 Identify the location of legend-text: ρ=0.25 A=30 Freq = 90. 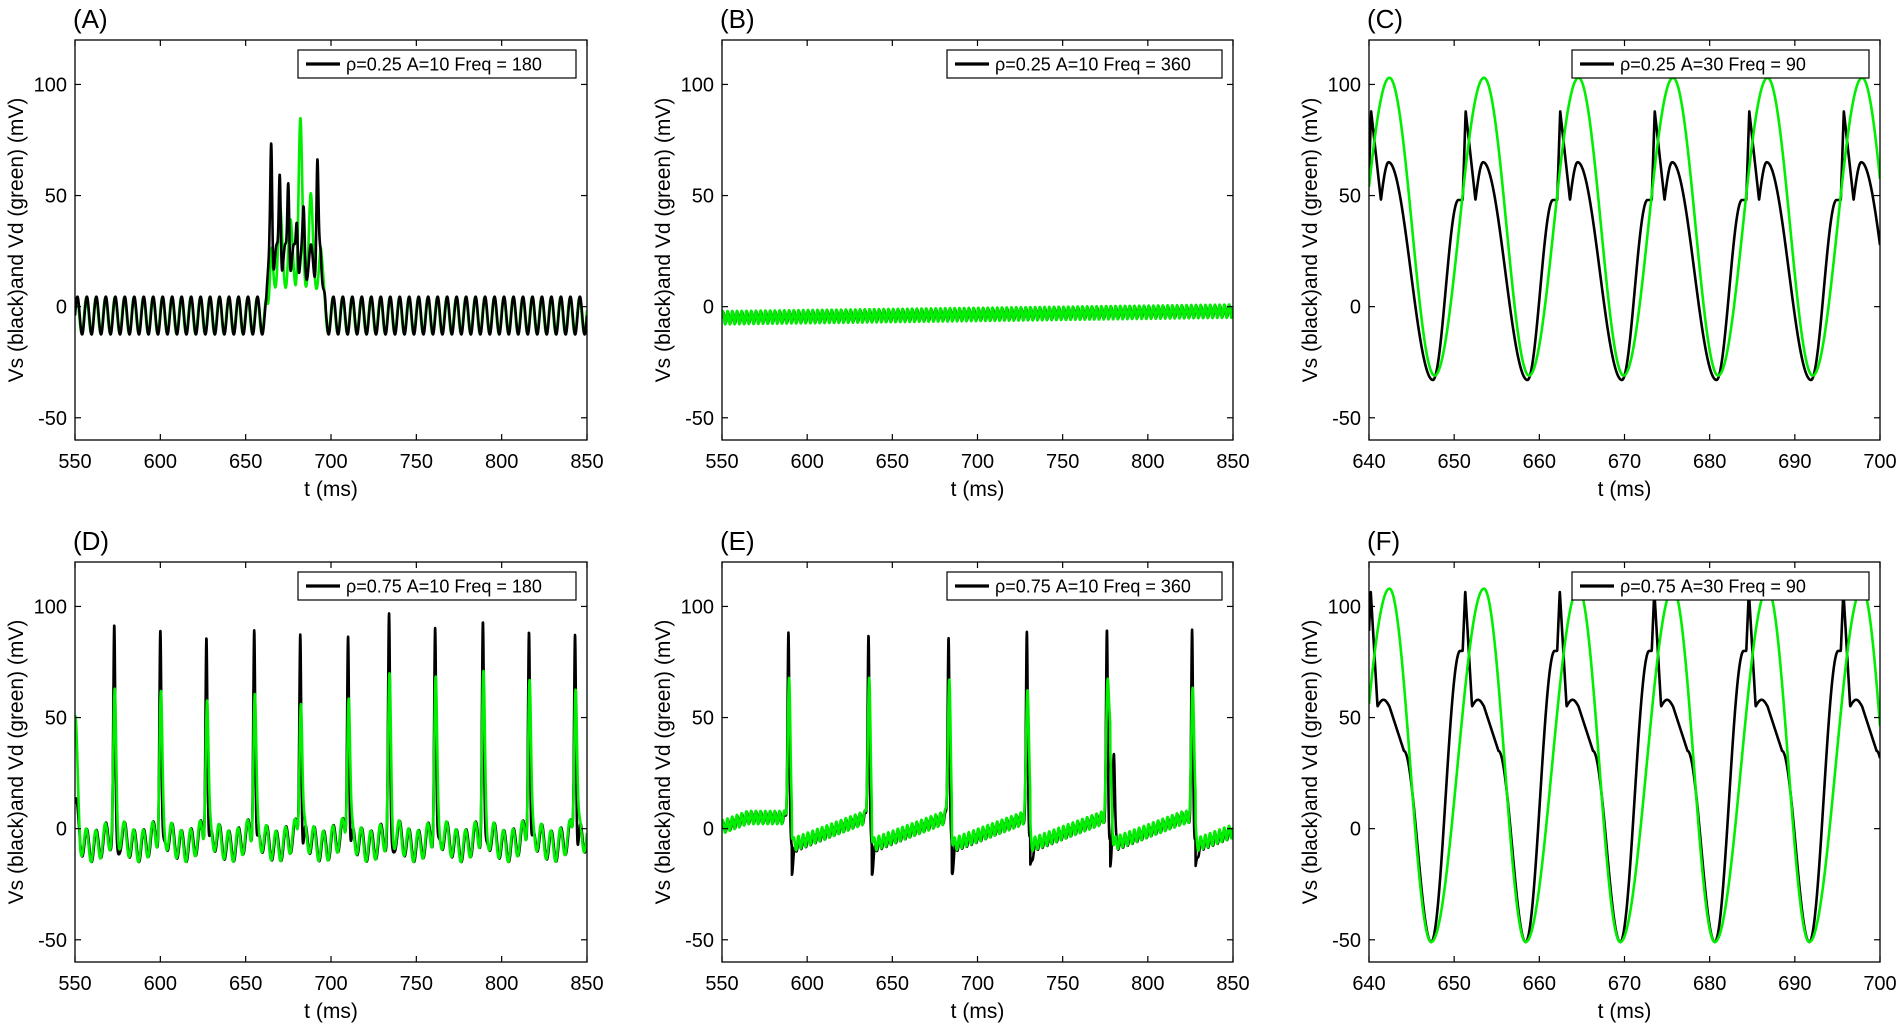
(1713, 65).